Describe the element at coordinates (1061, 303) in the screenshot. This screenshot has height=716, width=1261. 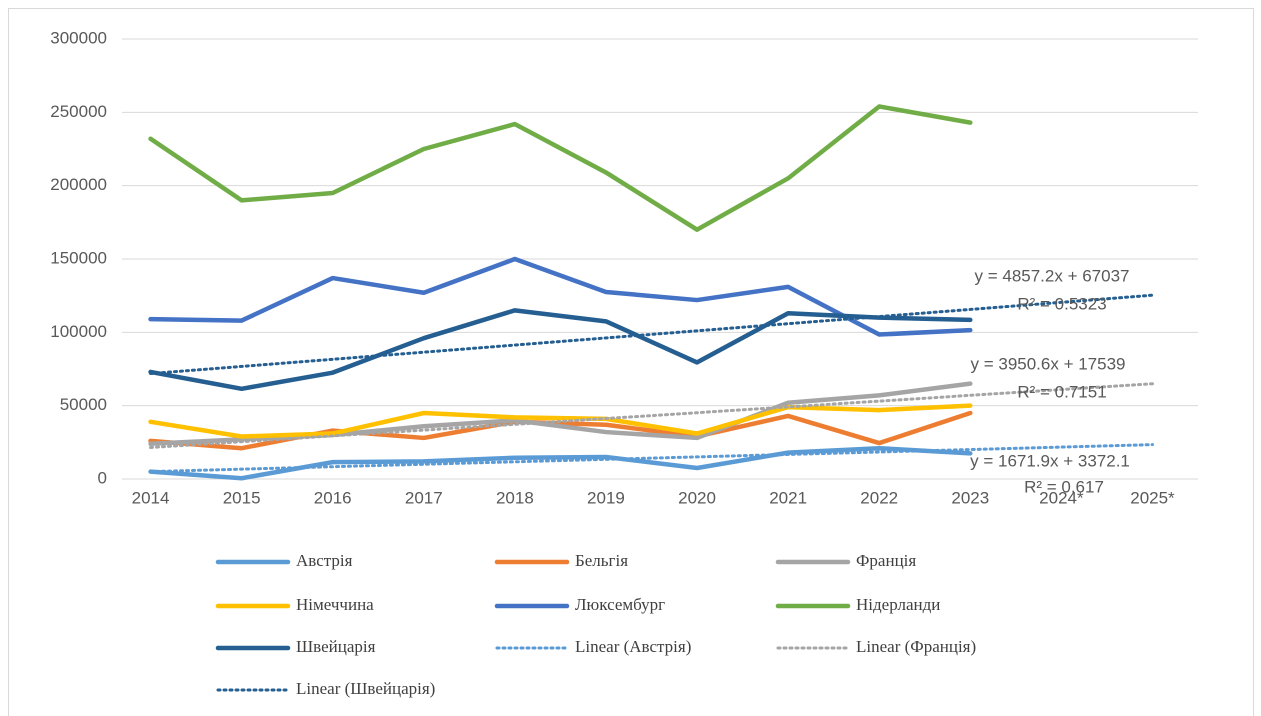
I see `trend-equation: R² = 0.5323` at that location.